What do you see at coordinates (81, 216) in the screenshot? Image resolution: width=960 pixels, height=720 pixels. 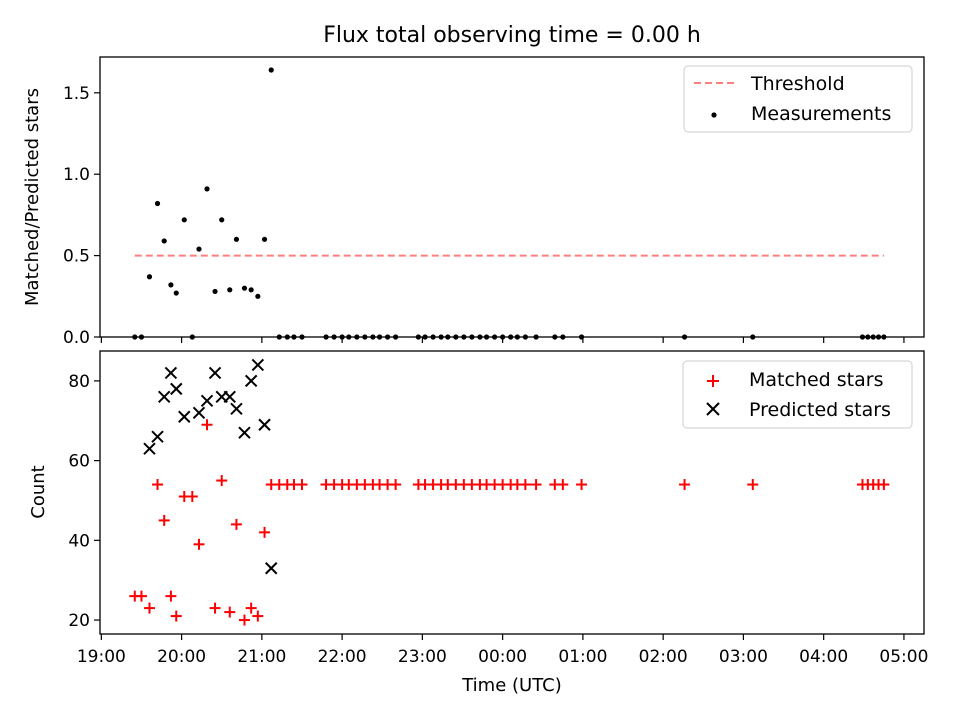 I see `ratio-y-axis-ticks: 0.0 0.5 1.0 1.5` at bounding box center [81, 216].